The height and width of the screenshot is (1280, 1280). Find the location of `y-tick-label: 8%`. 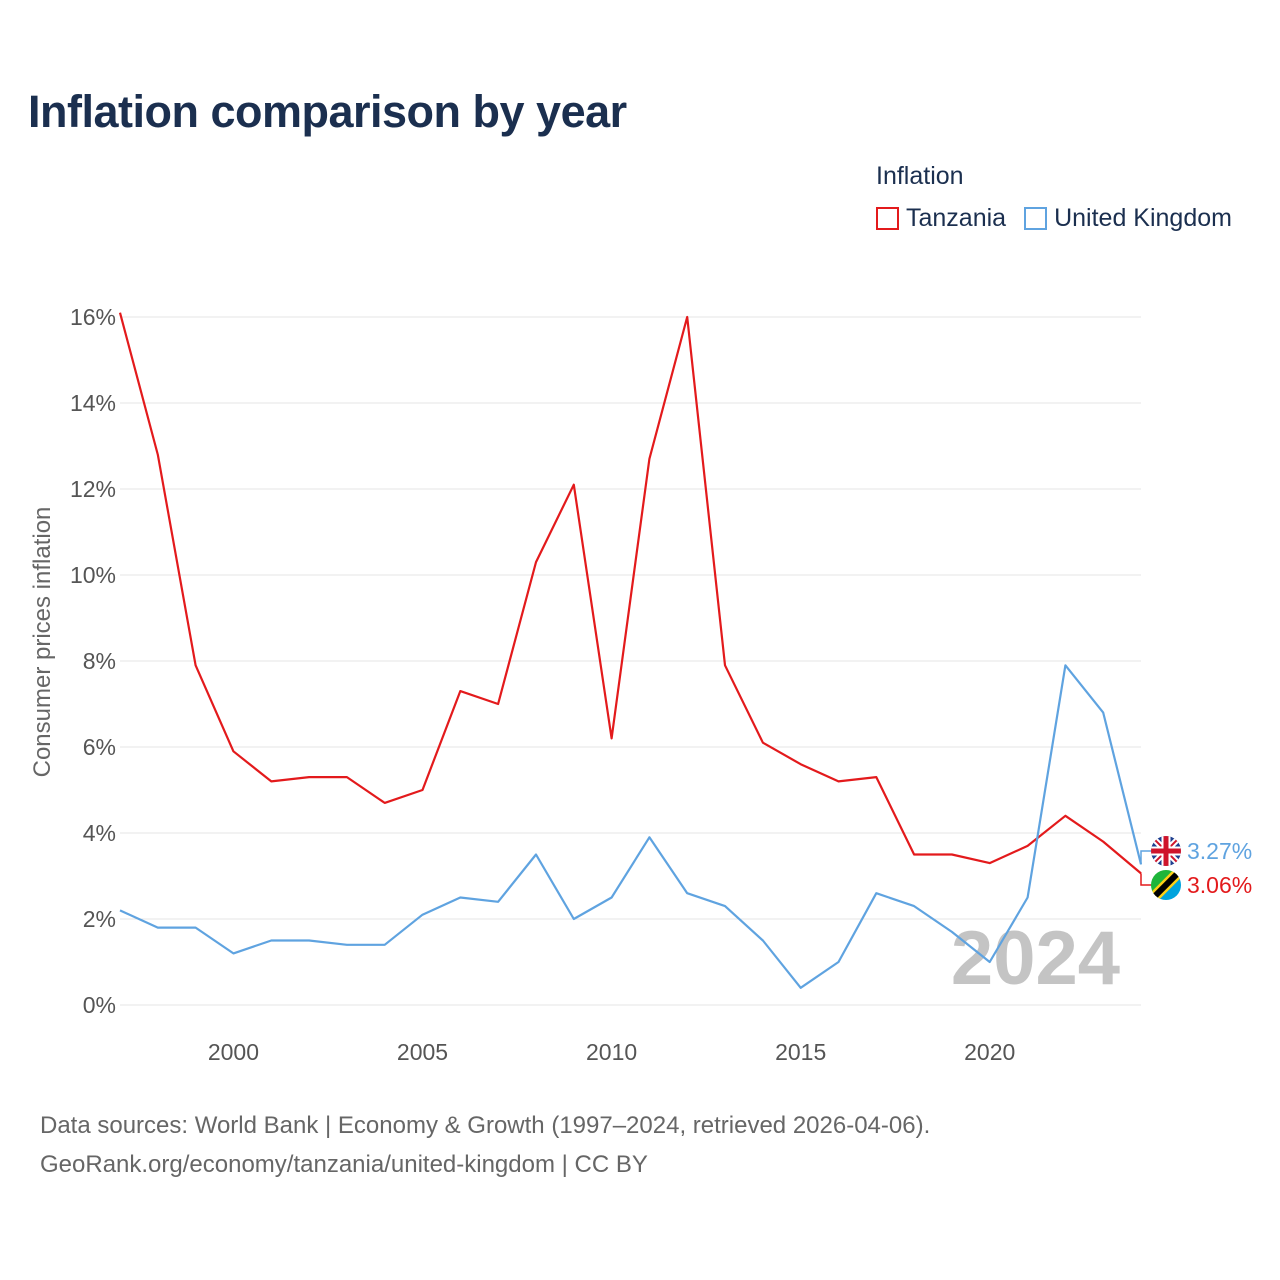

y-tick-label: 8% is located at coordinates (99, 661).